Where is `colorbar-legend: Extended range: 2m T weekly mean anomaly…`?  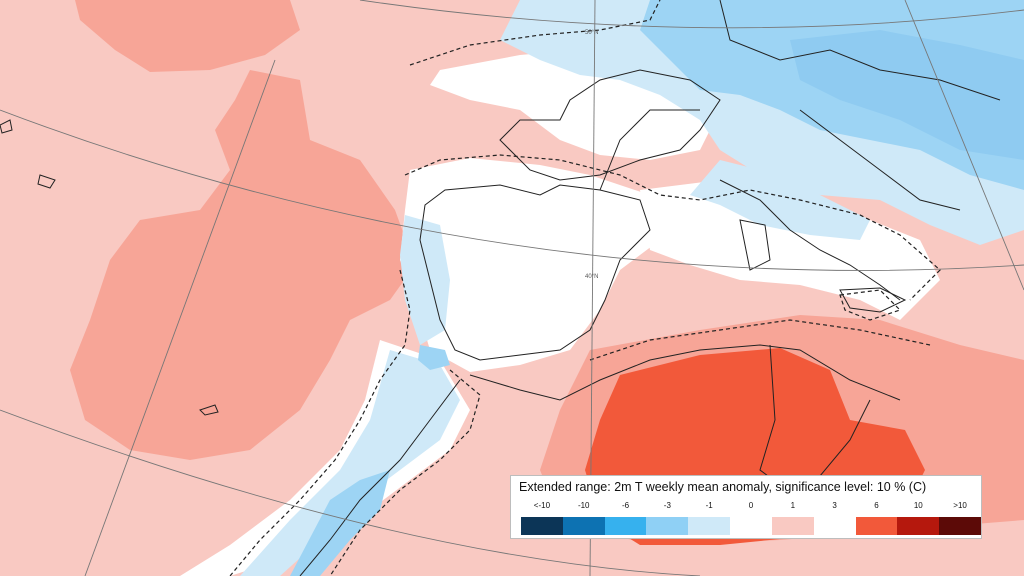
colorbar-legend: Extended range: 2m T weekly mean anomaly… is located at coordinates (746, 507).